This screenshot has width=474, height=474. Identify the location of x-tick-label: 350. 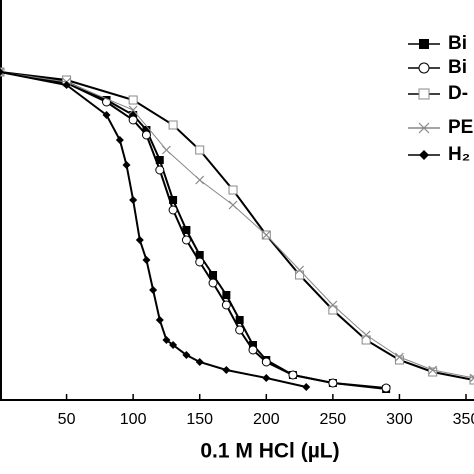
(463, 419).